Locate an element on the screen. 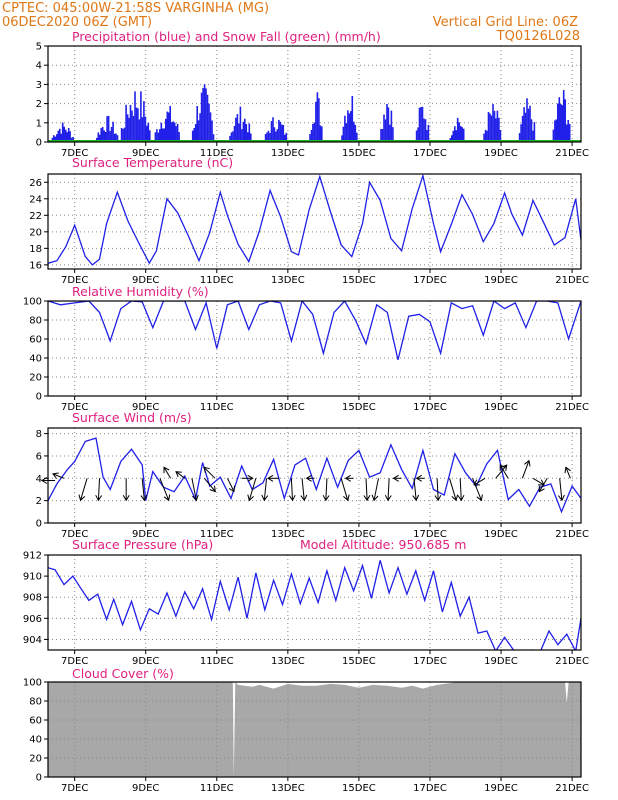 This screenshot has height=800, width=618. header-grid-note: Vertical Grid Line: 06Z is located at coordinates (505, 22).